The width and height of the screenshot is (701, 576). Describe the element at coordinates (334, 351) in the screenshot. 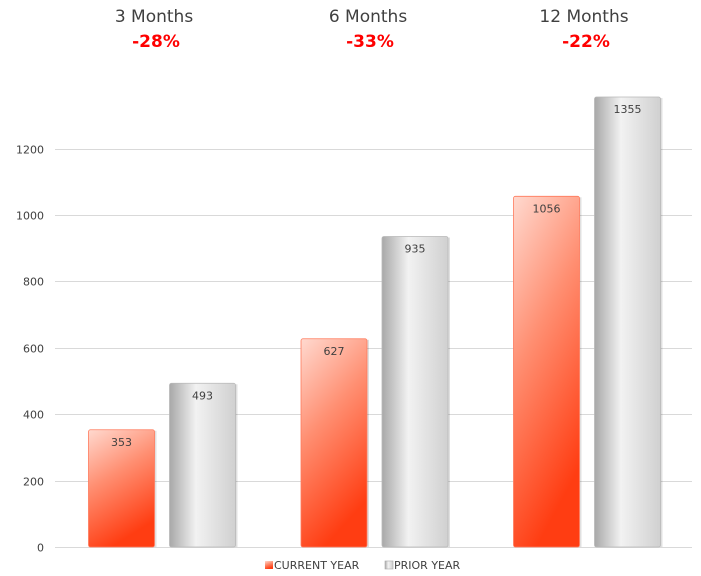

I see `bar-value-label: 627` at that location.